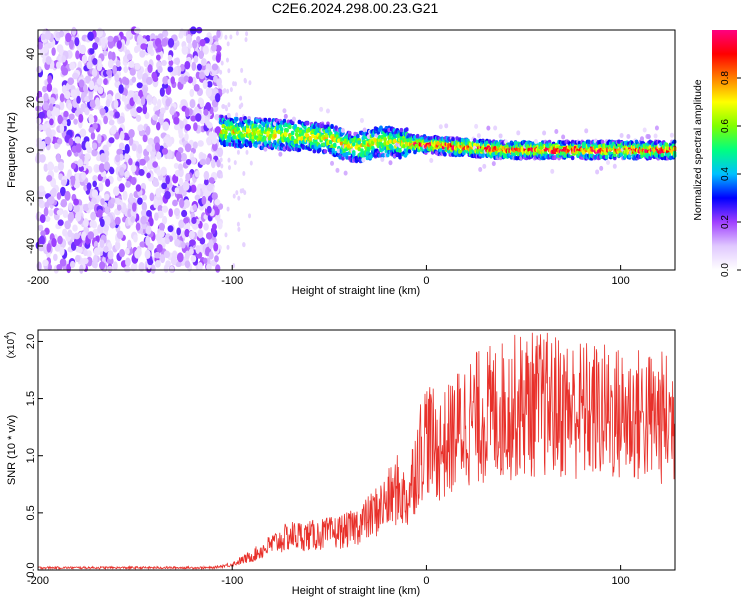 The image size is (750, 600). What do you see at coordinates (730, 174) in the screenshot?
I see `colorbar-ticks: 0.0 0.2 0.4 0.6 0.8` at bounding box center [730, 174].